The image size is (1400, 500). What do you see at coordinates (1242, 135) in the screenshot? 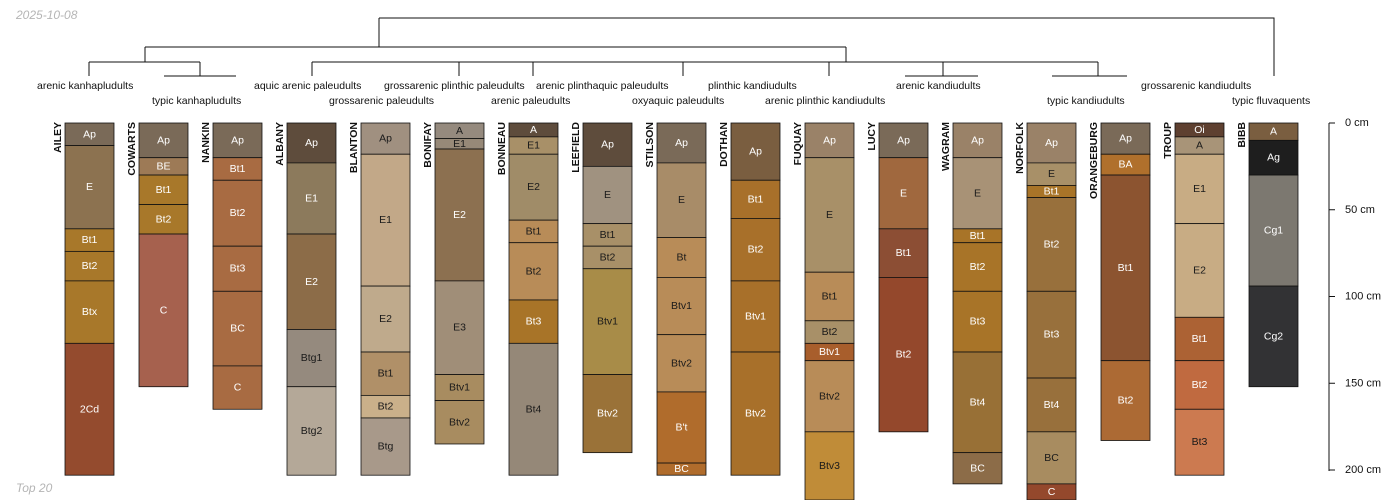
I see `profile-name: BIBB` at bounding box center [1242, 135].